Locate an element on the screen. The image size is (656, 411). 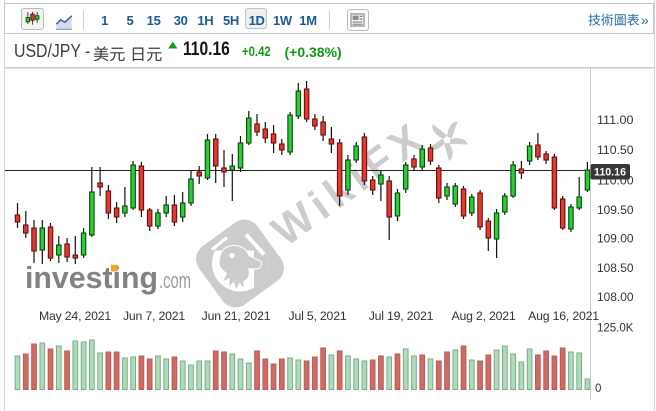
svg-text: Aug 16, 2021 is located at coordinates (563, 316).